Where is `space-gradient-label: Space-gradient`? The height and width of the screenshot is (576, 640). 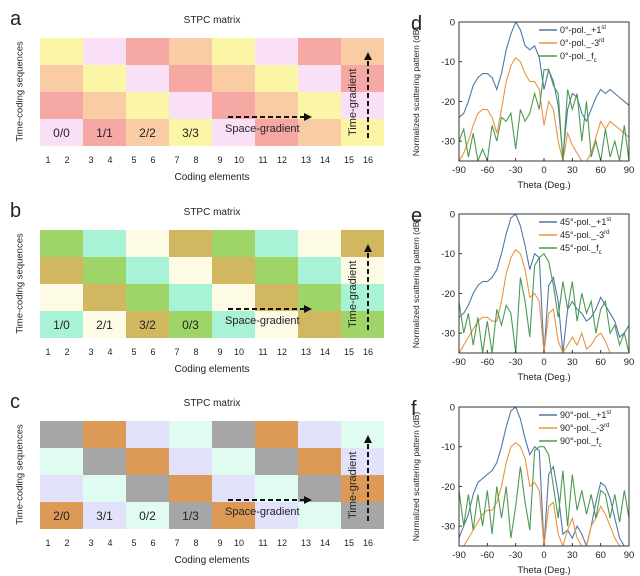
space-gradient-label: Space-gradient is located at coordinates (262, 321).